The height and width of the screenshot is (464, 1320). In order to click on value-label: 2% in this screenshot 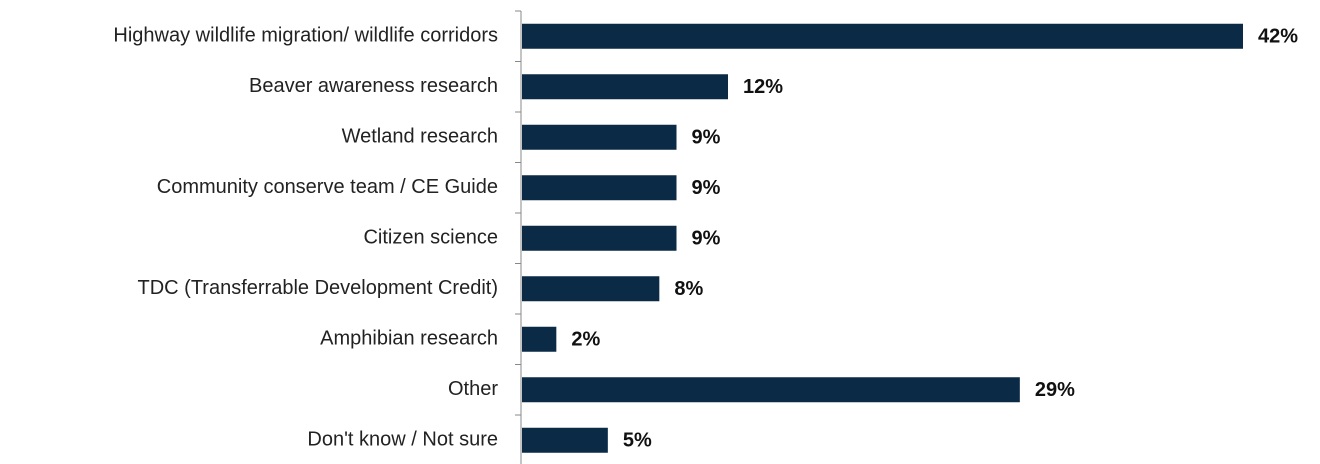, I will do `click(585, 340)`.